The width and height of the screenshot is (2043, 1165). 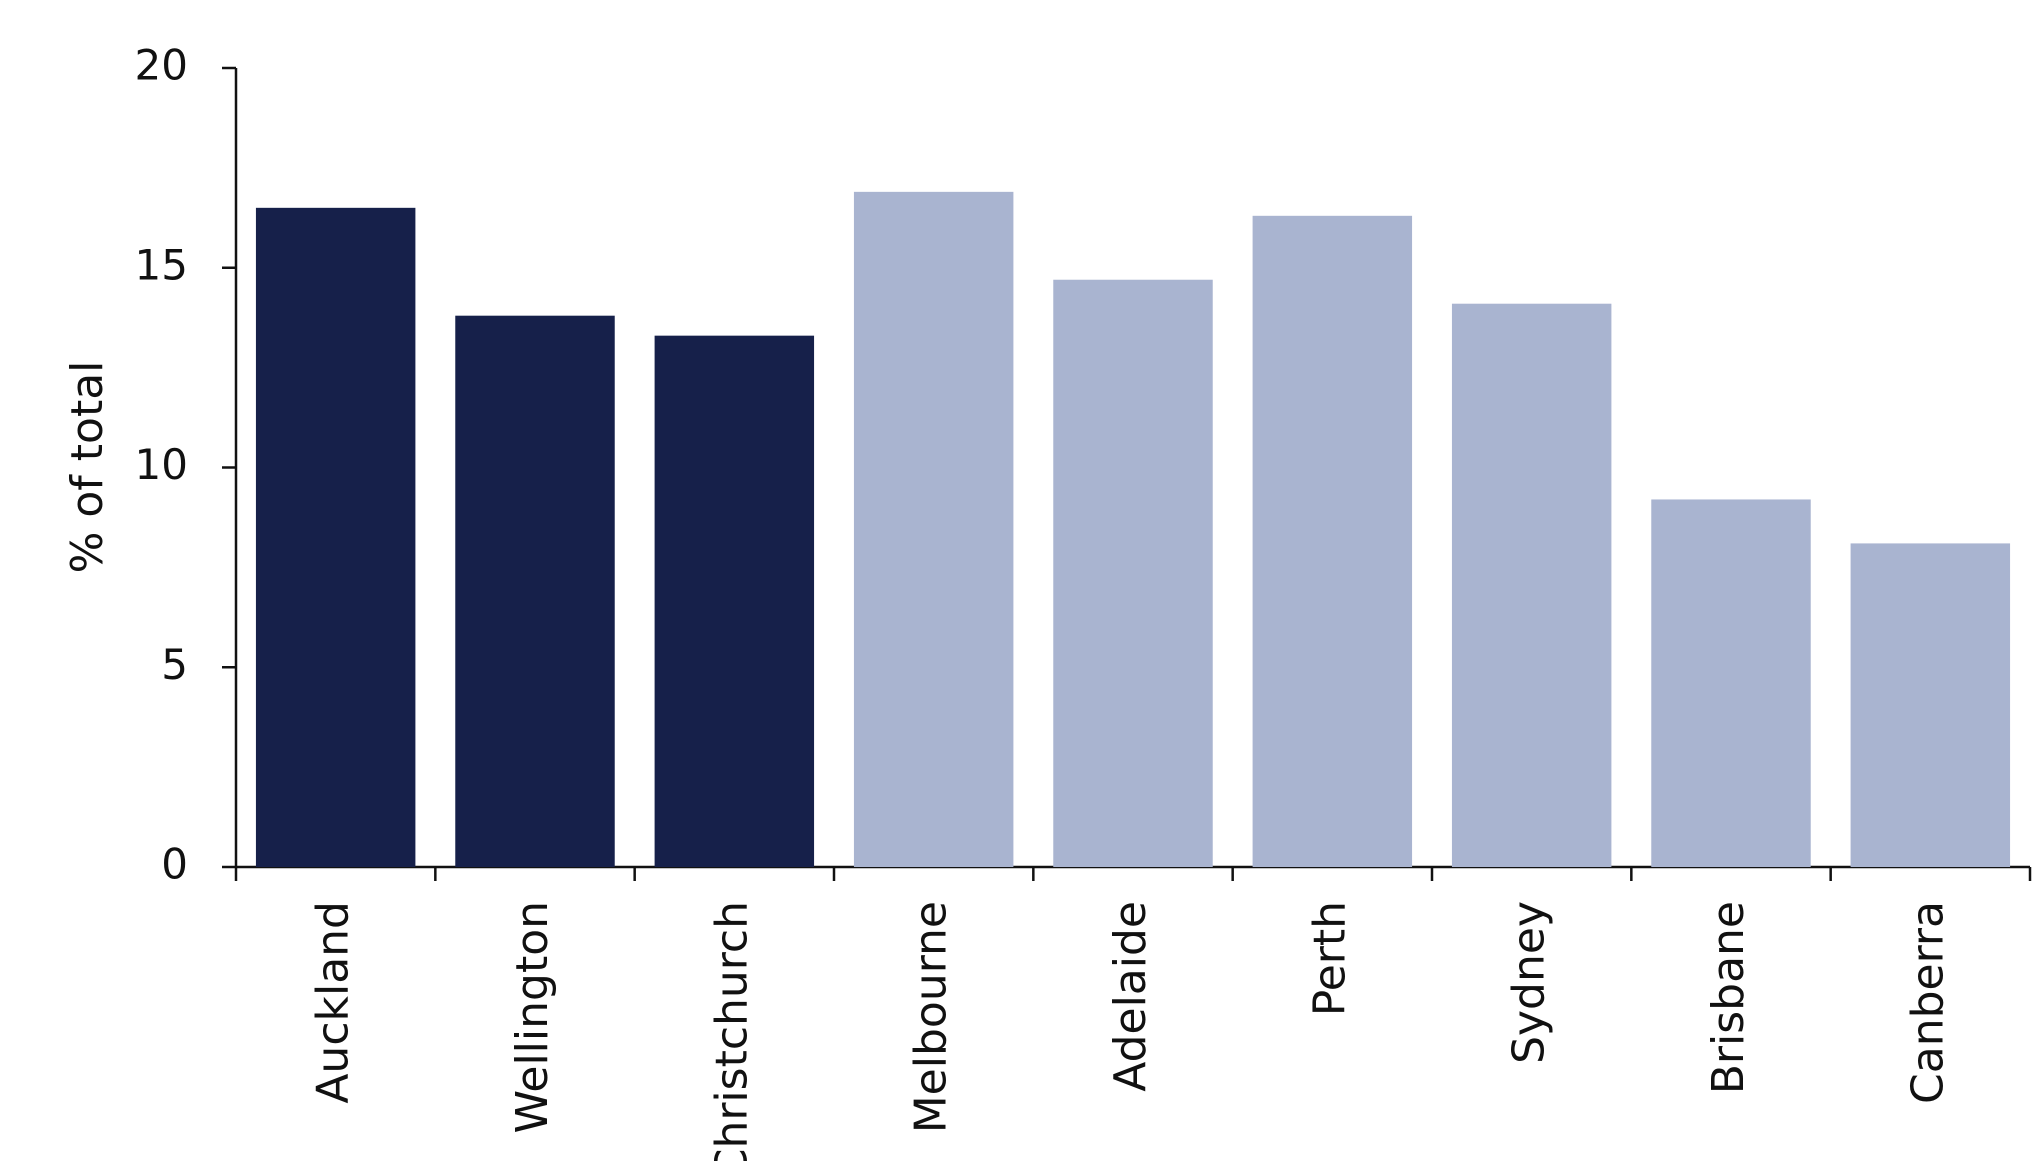 I want to click on x-tick-label: Canberra, so click(x=1927, y=1002).